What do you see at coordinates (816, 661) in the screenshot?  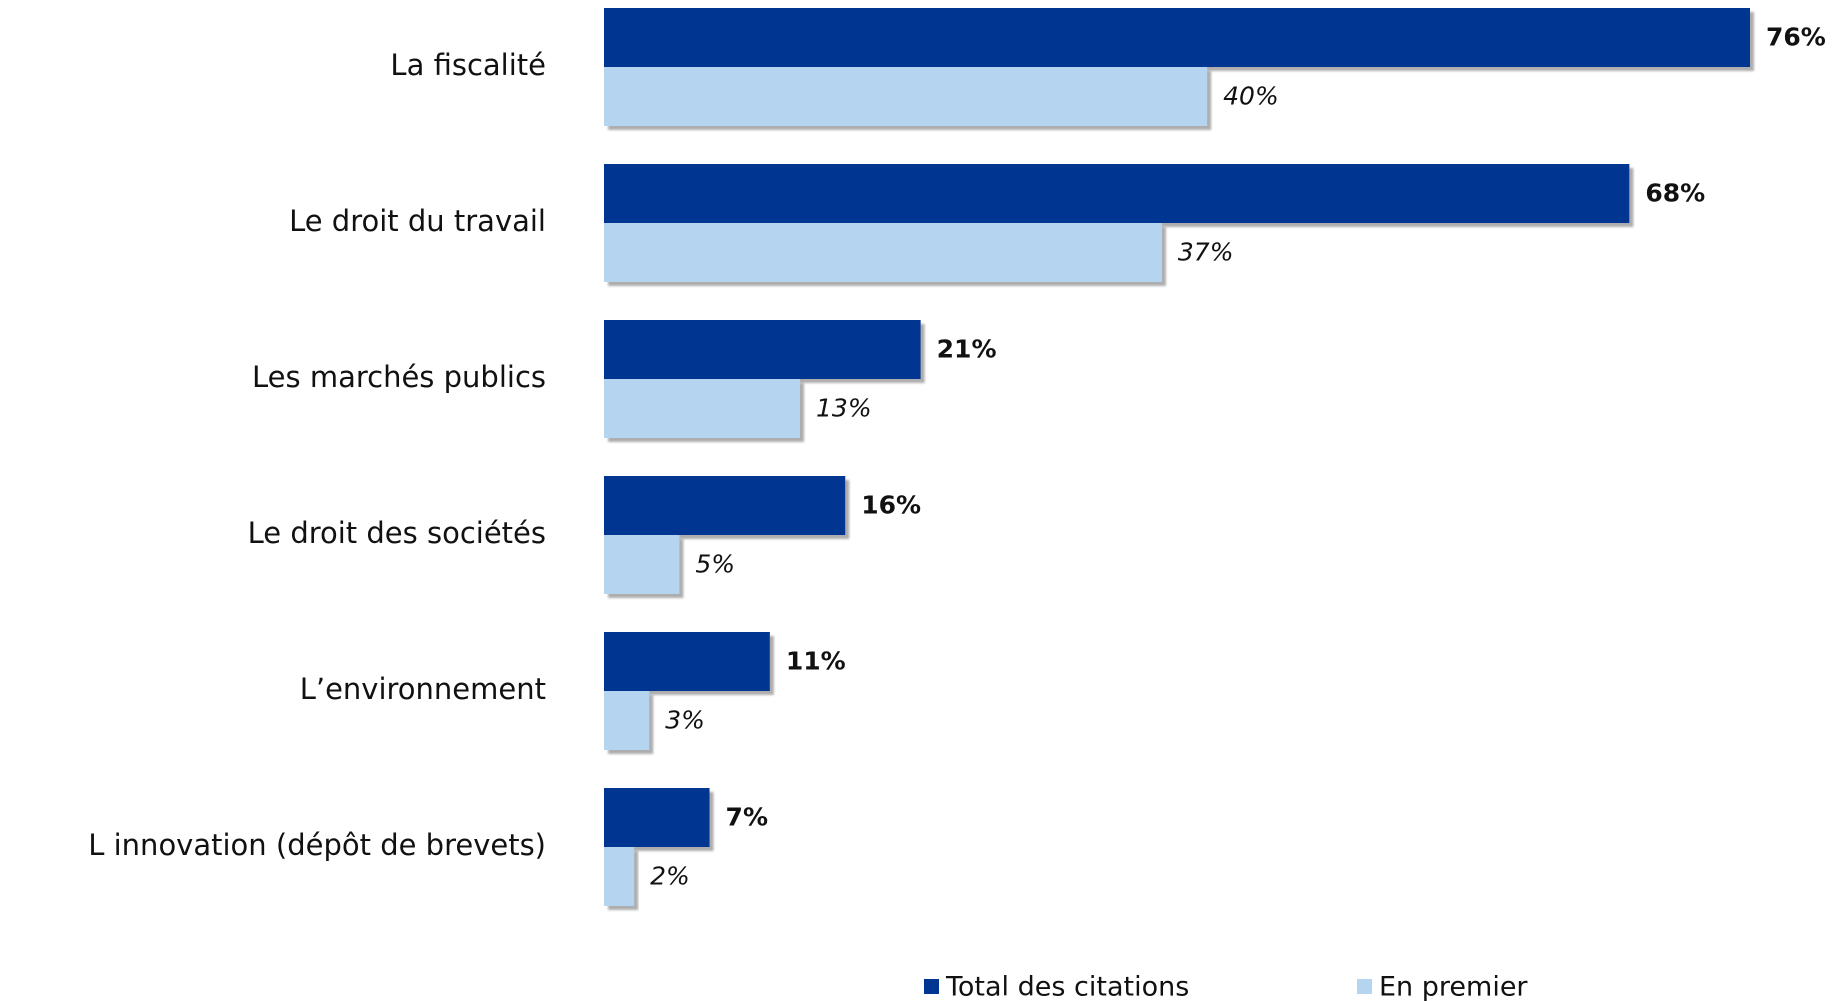 I see `value-label: 11%` at bounding box center [816, 661].